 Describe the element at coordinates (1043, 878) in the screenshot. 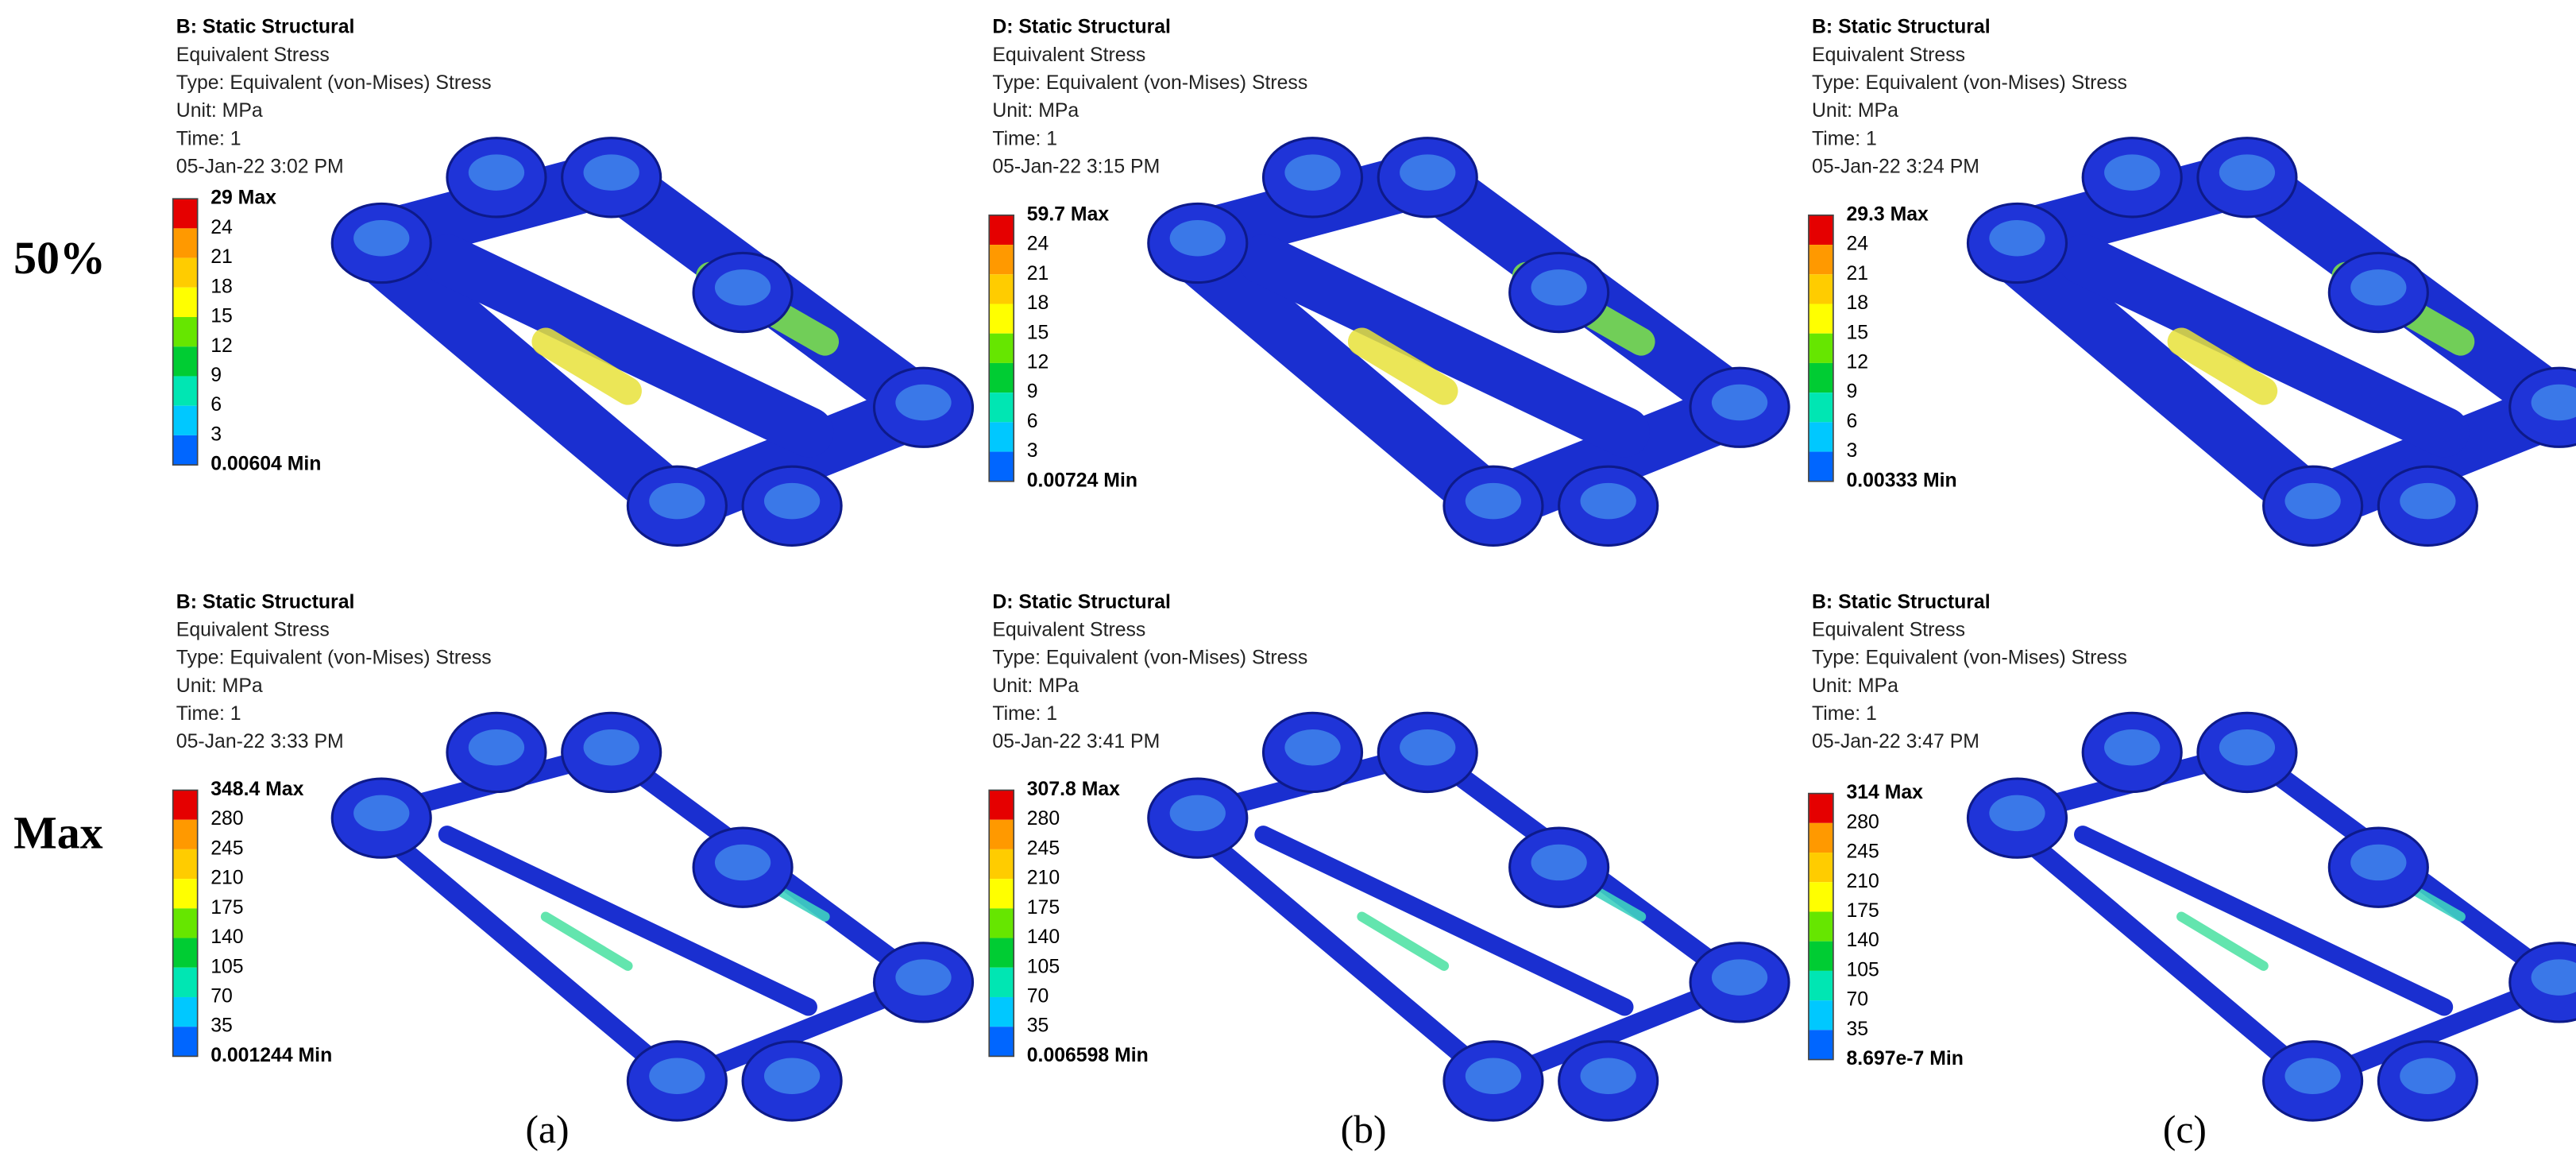

I see `legend-label: 210` at that location.